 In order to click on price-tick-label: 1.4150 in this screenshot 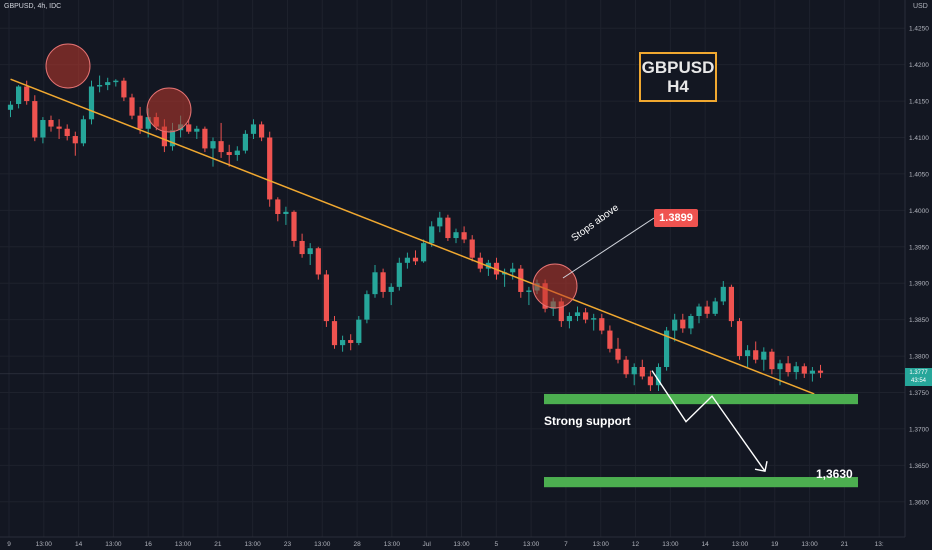, I will do `click(919, 102)`.